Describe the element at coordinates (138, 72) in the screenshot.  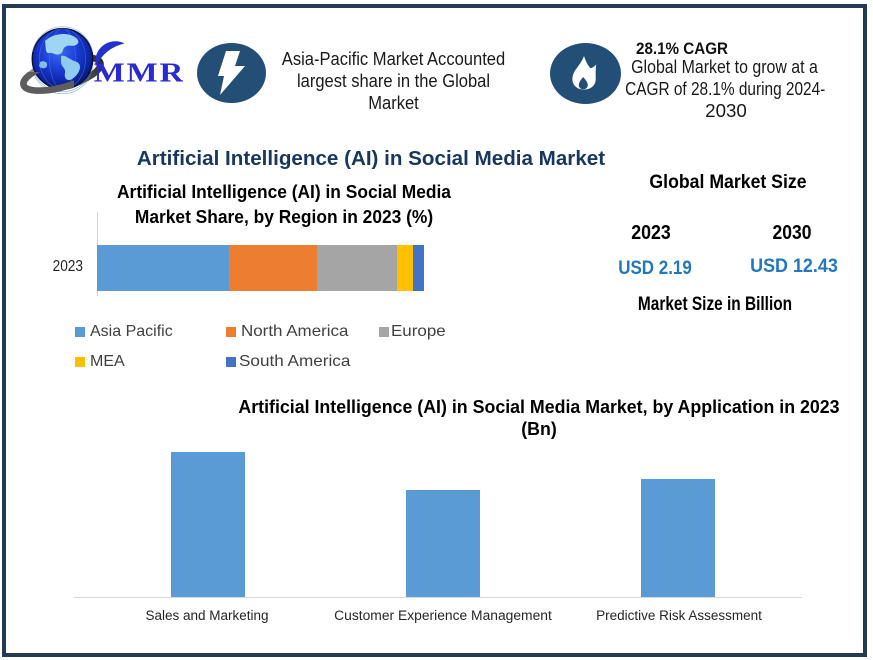
I see `svg-text: MMR` at that location.